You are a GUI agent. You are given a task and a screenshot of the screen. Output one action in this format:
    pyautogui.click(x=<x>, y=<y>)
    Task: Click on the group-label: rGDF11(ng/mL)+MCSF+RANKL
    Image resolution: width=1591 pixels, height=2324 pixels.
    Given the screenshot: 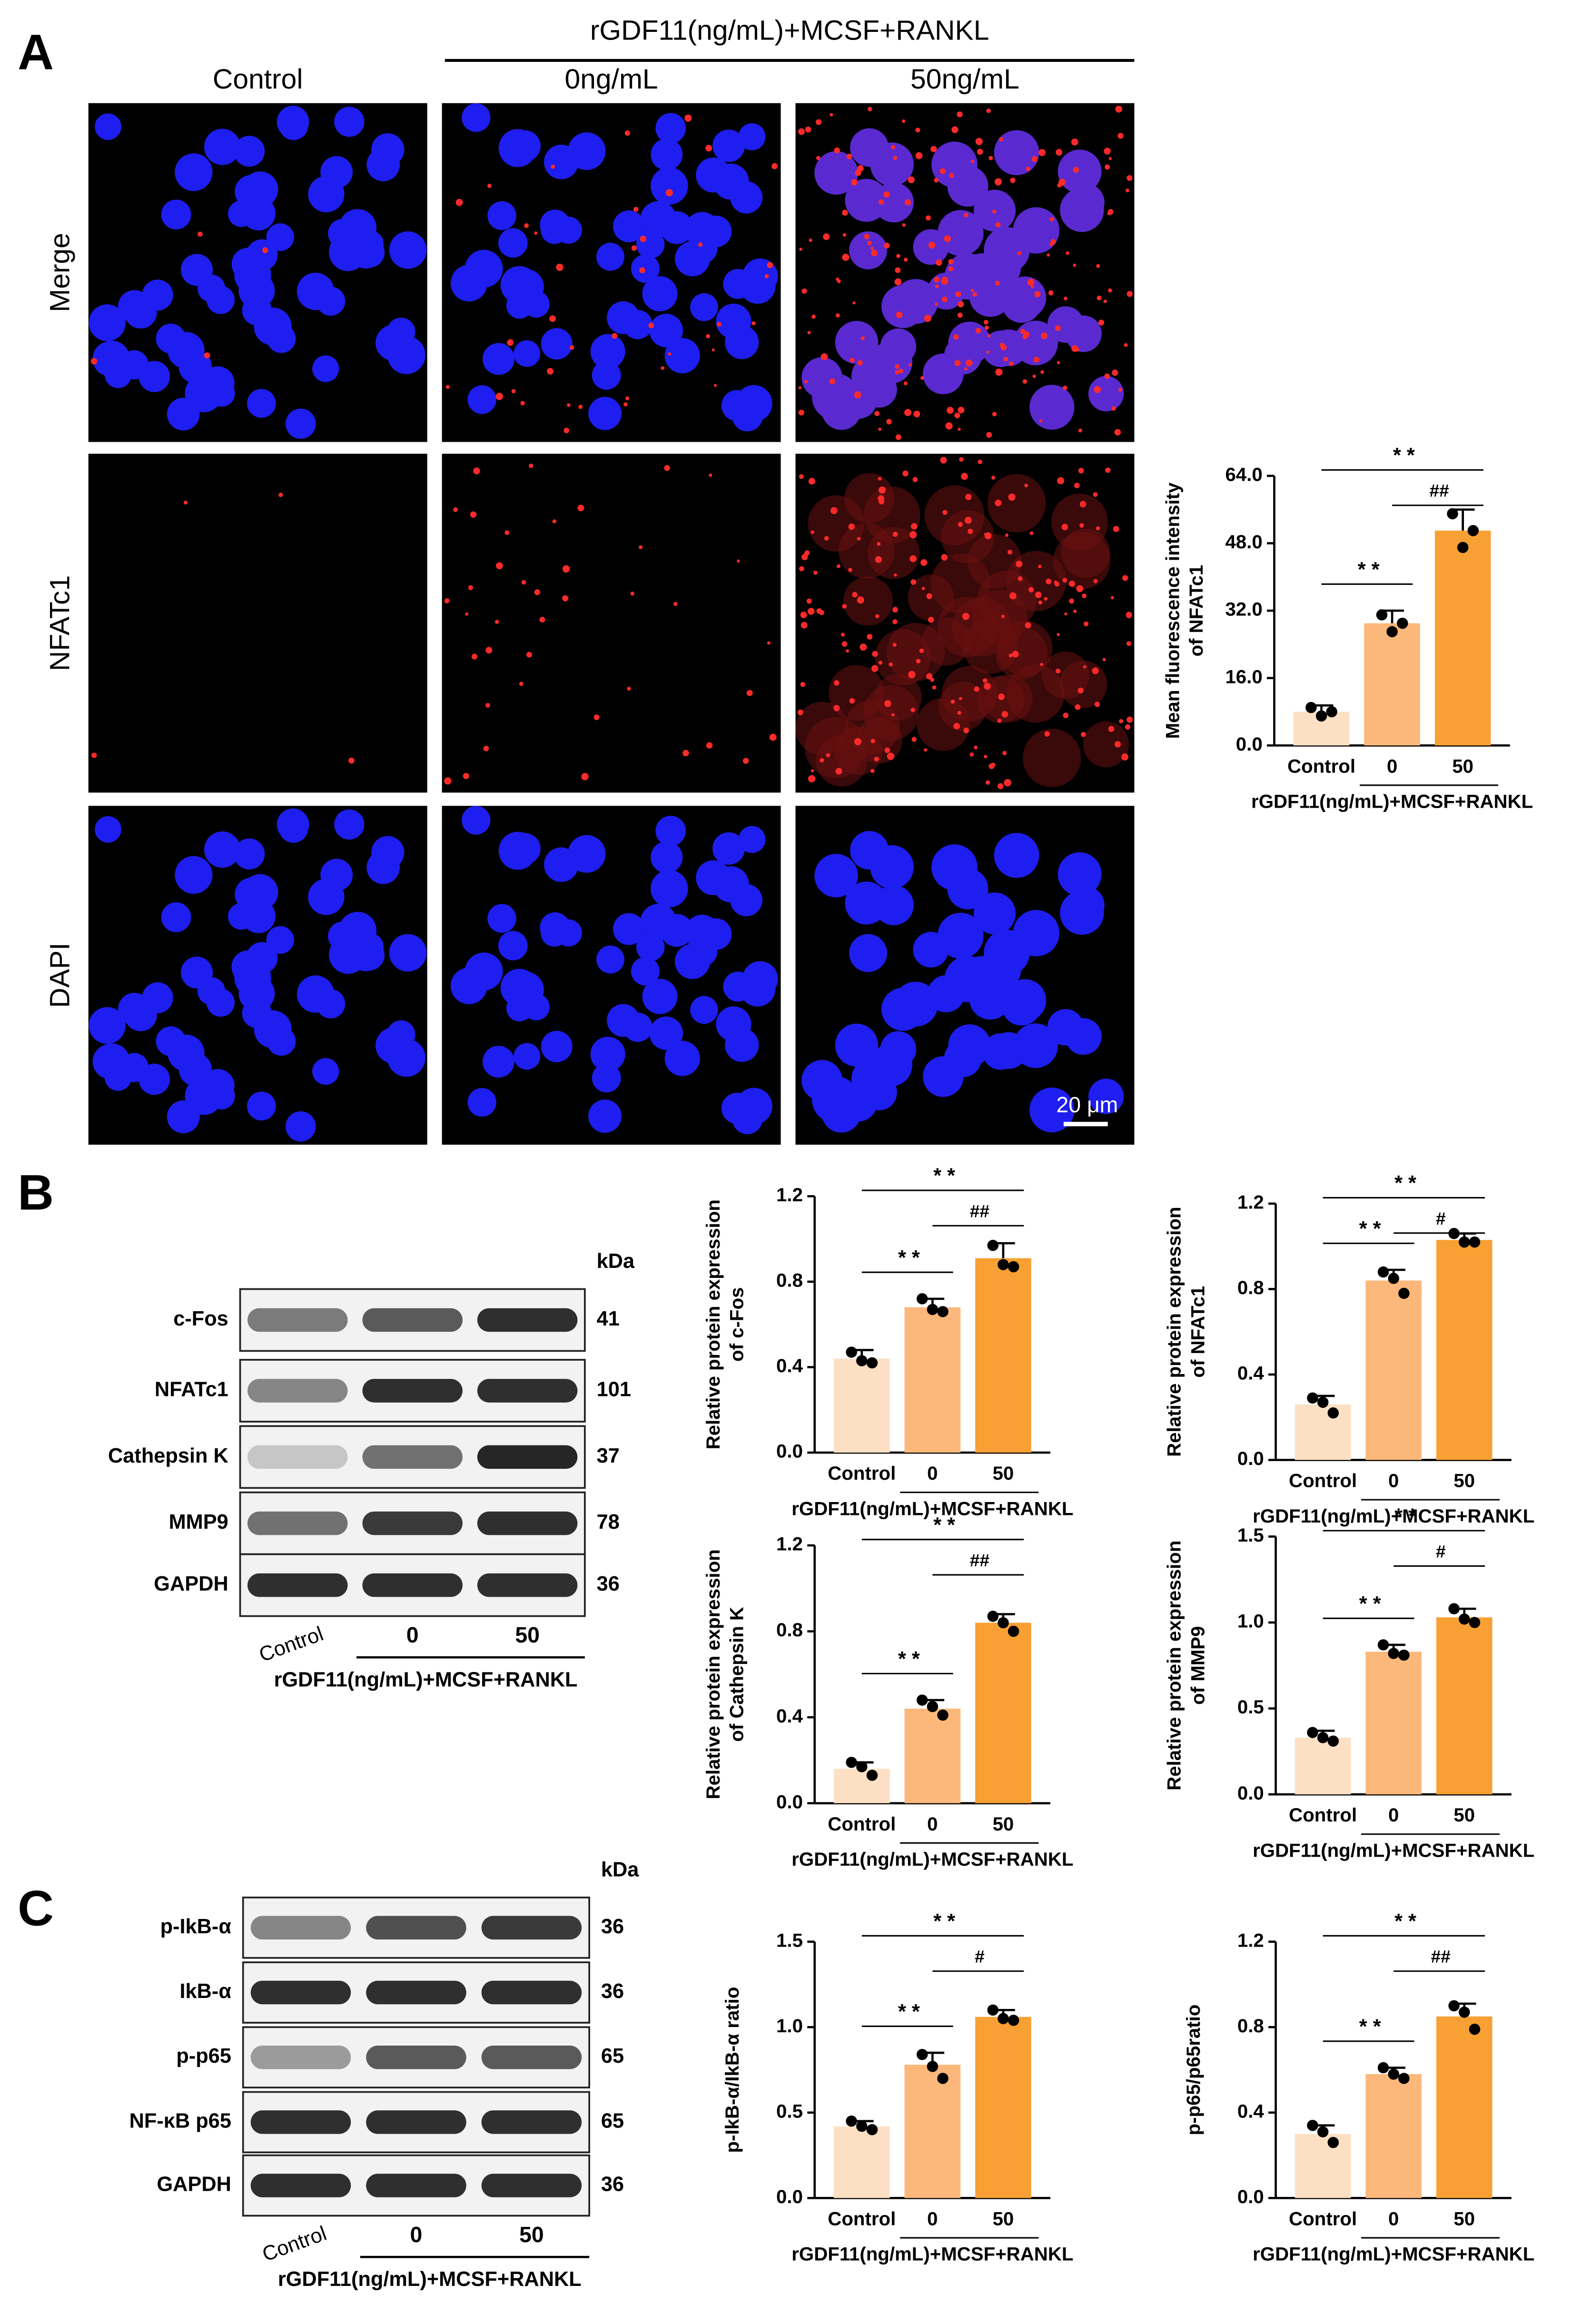 What is the action you would take?
    pyautogui.click(x=790, y=30)
    